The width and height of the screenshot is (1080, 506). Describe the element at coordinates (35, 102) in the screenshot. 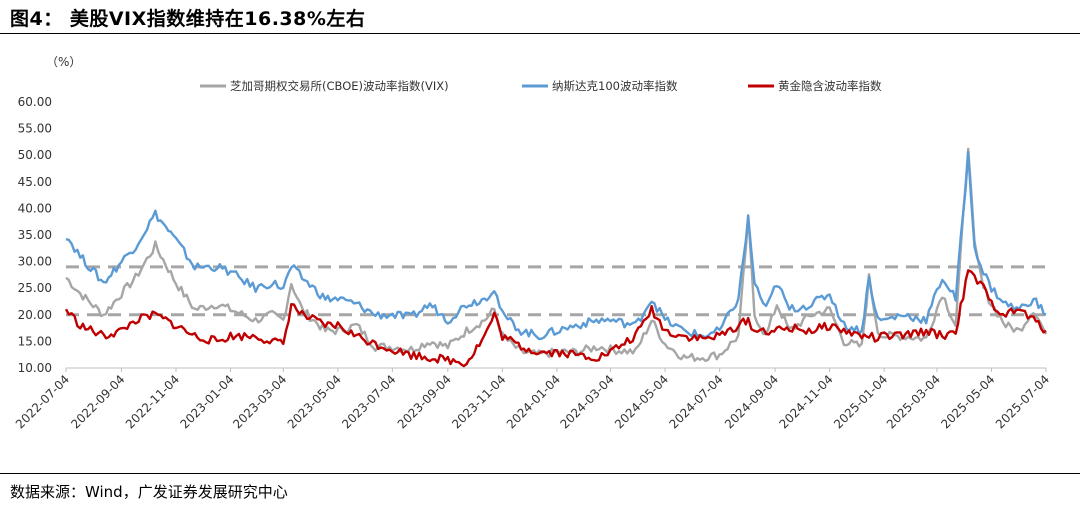

I see `y-tick-label: 60.00` at that location.